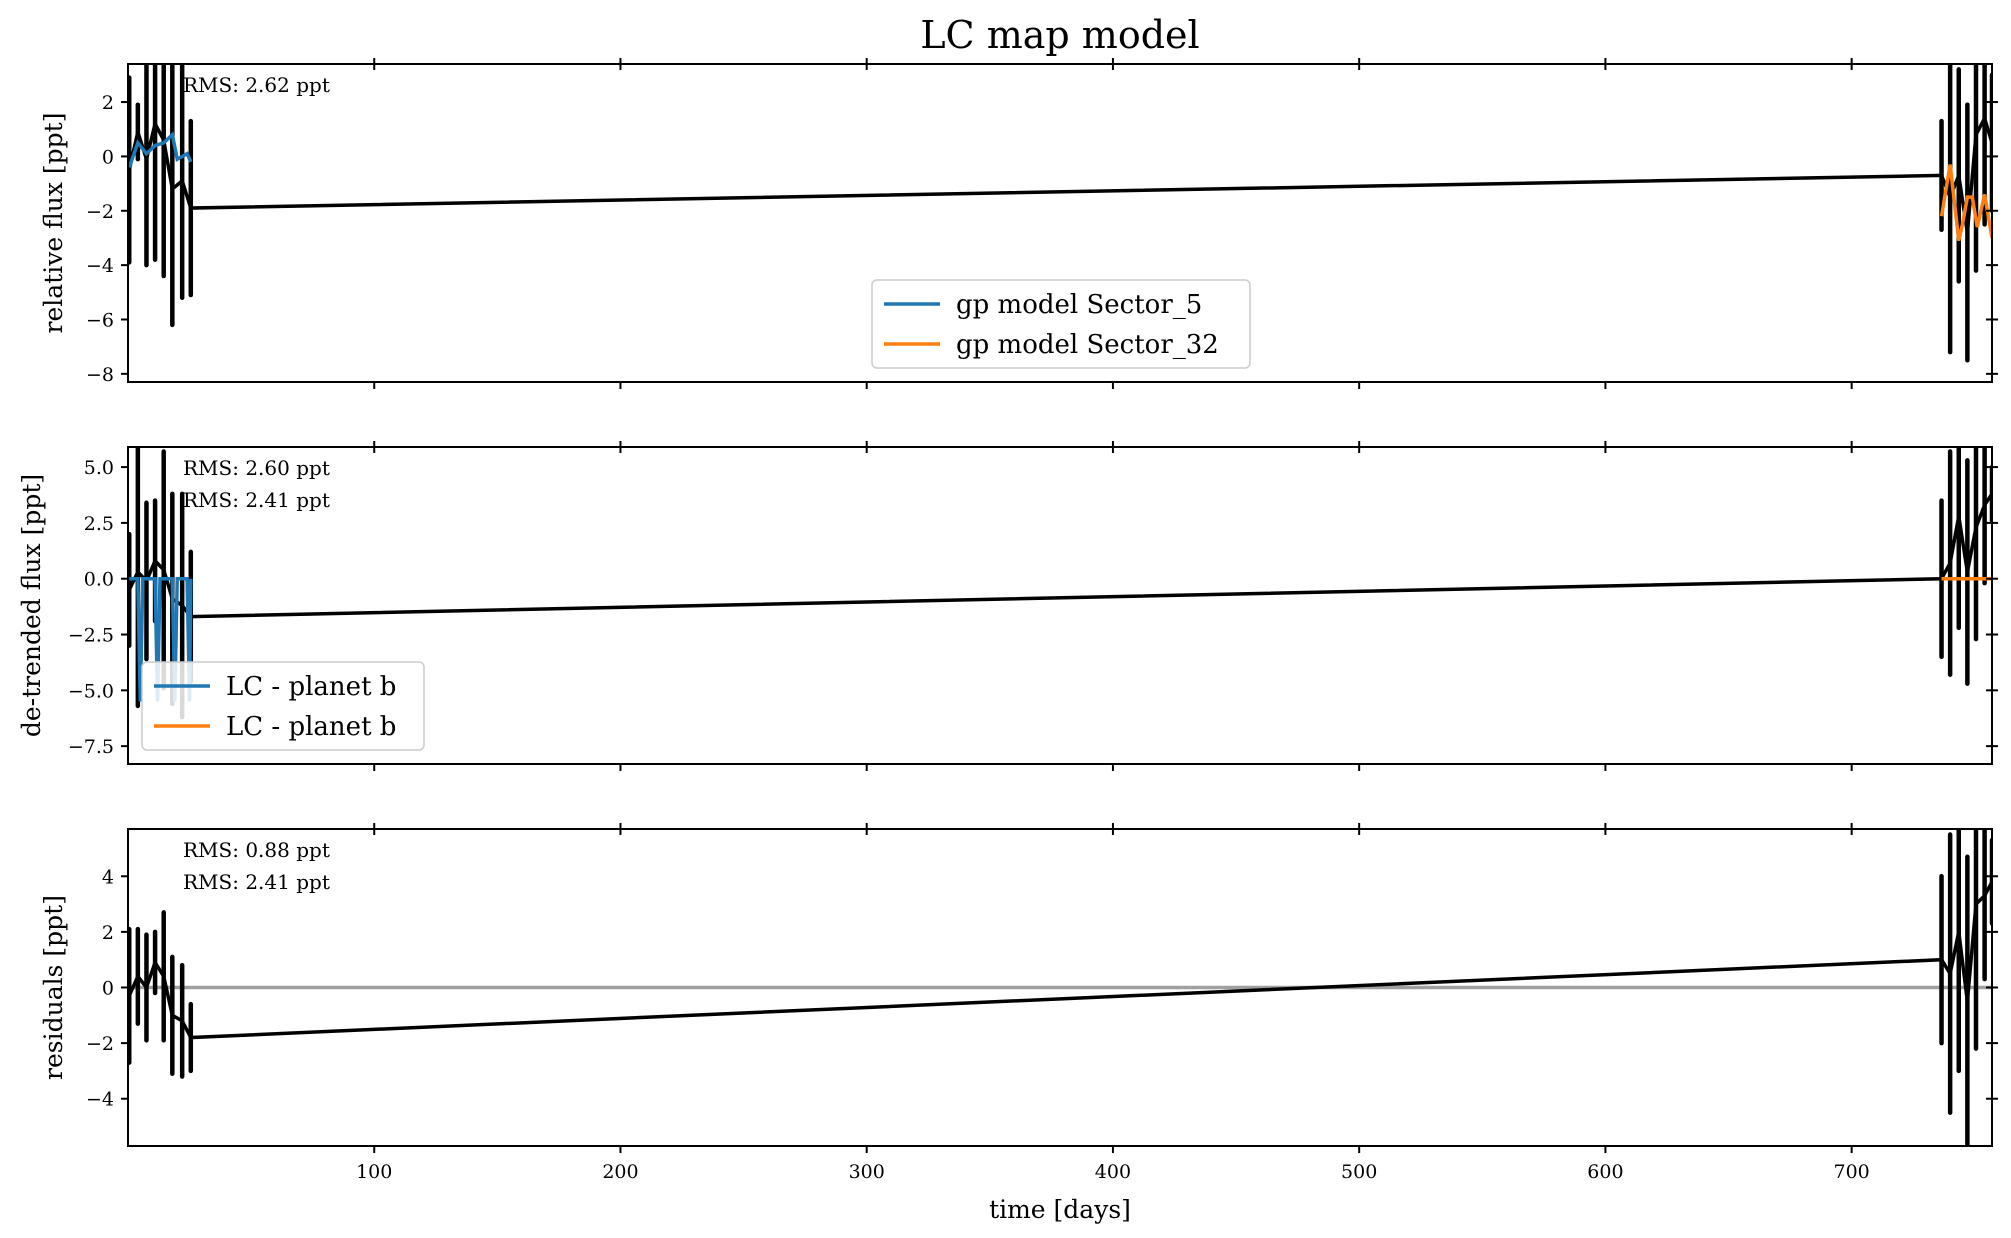 The width and height of the screenshot is (2011, 1238). Describe the element at coordinates (374, 1172) in the screenshot. I see `x-tick-label: 100` at that location.